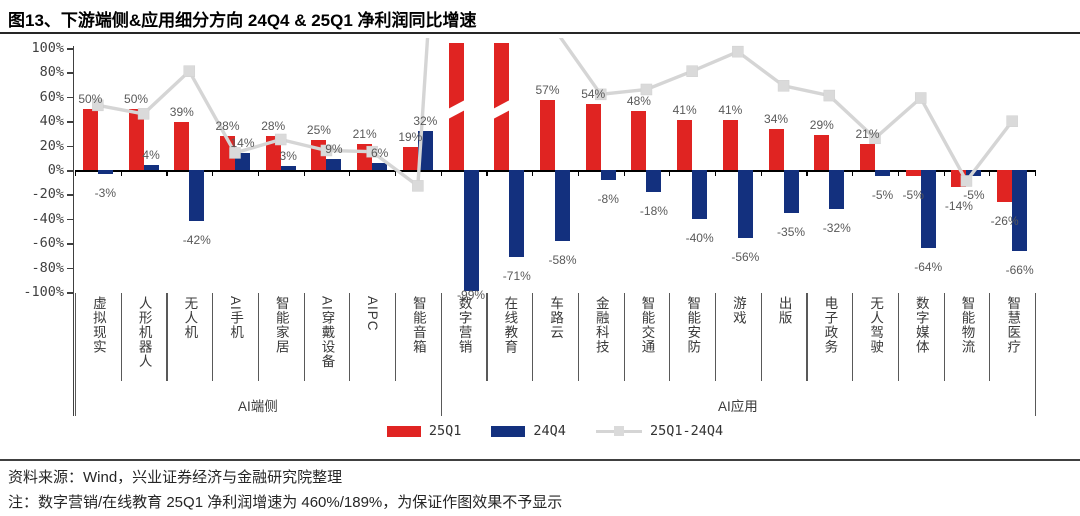  I want to click on value-label-24q4-无人驾驶: -5%, so click(882, 195).